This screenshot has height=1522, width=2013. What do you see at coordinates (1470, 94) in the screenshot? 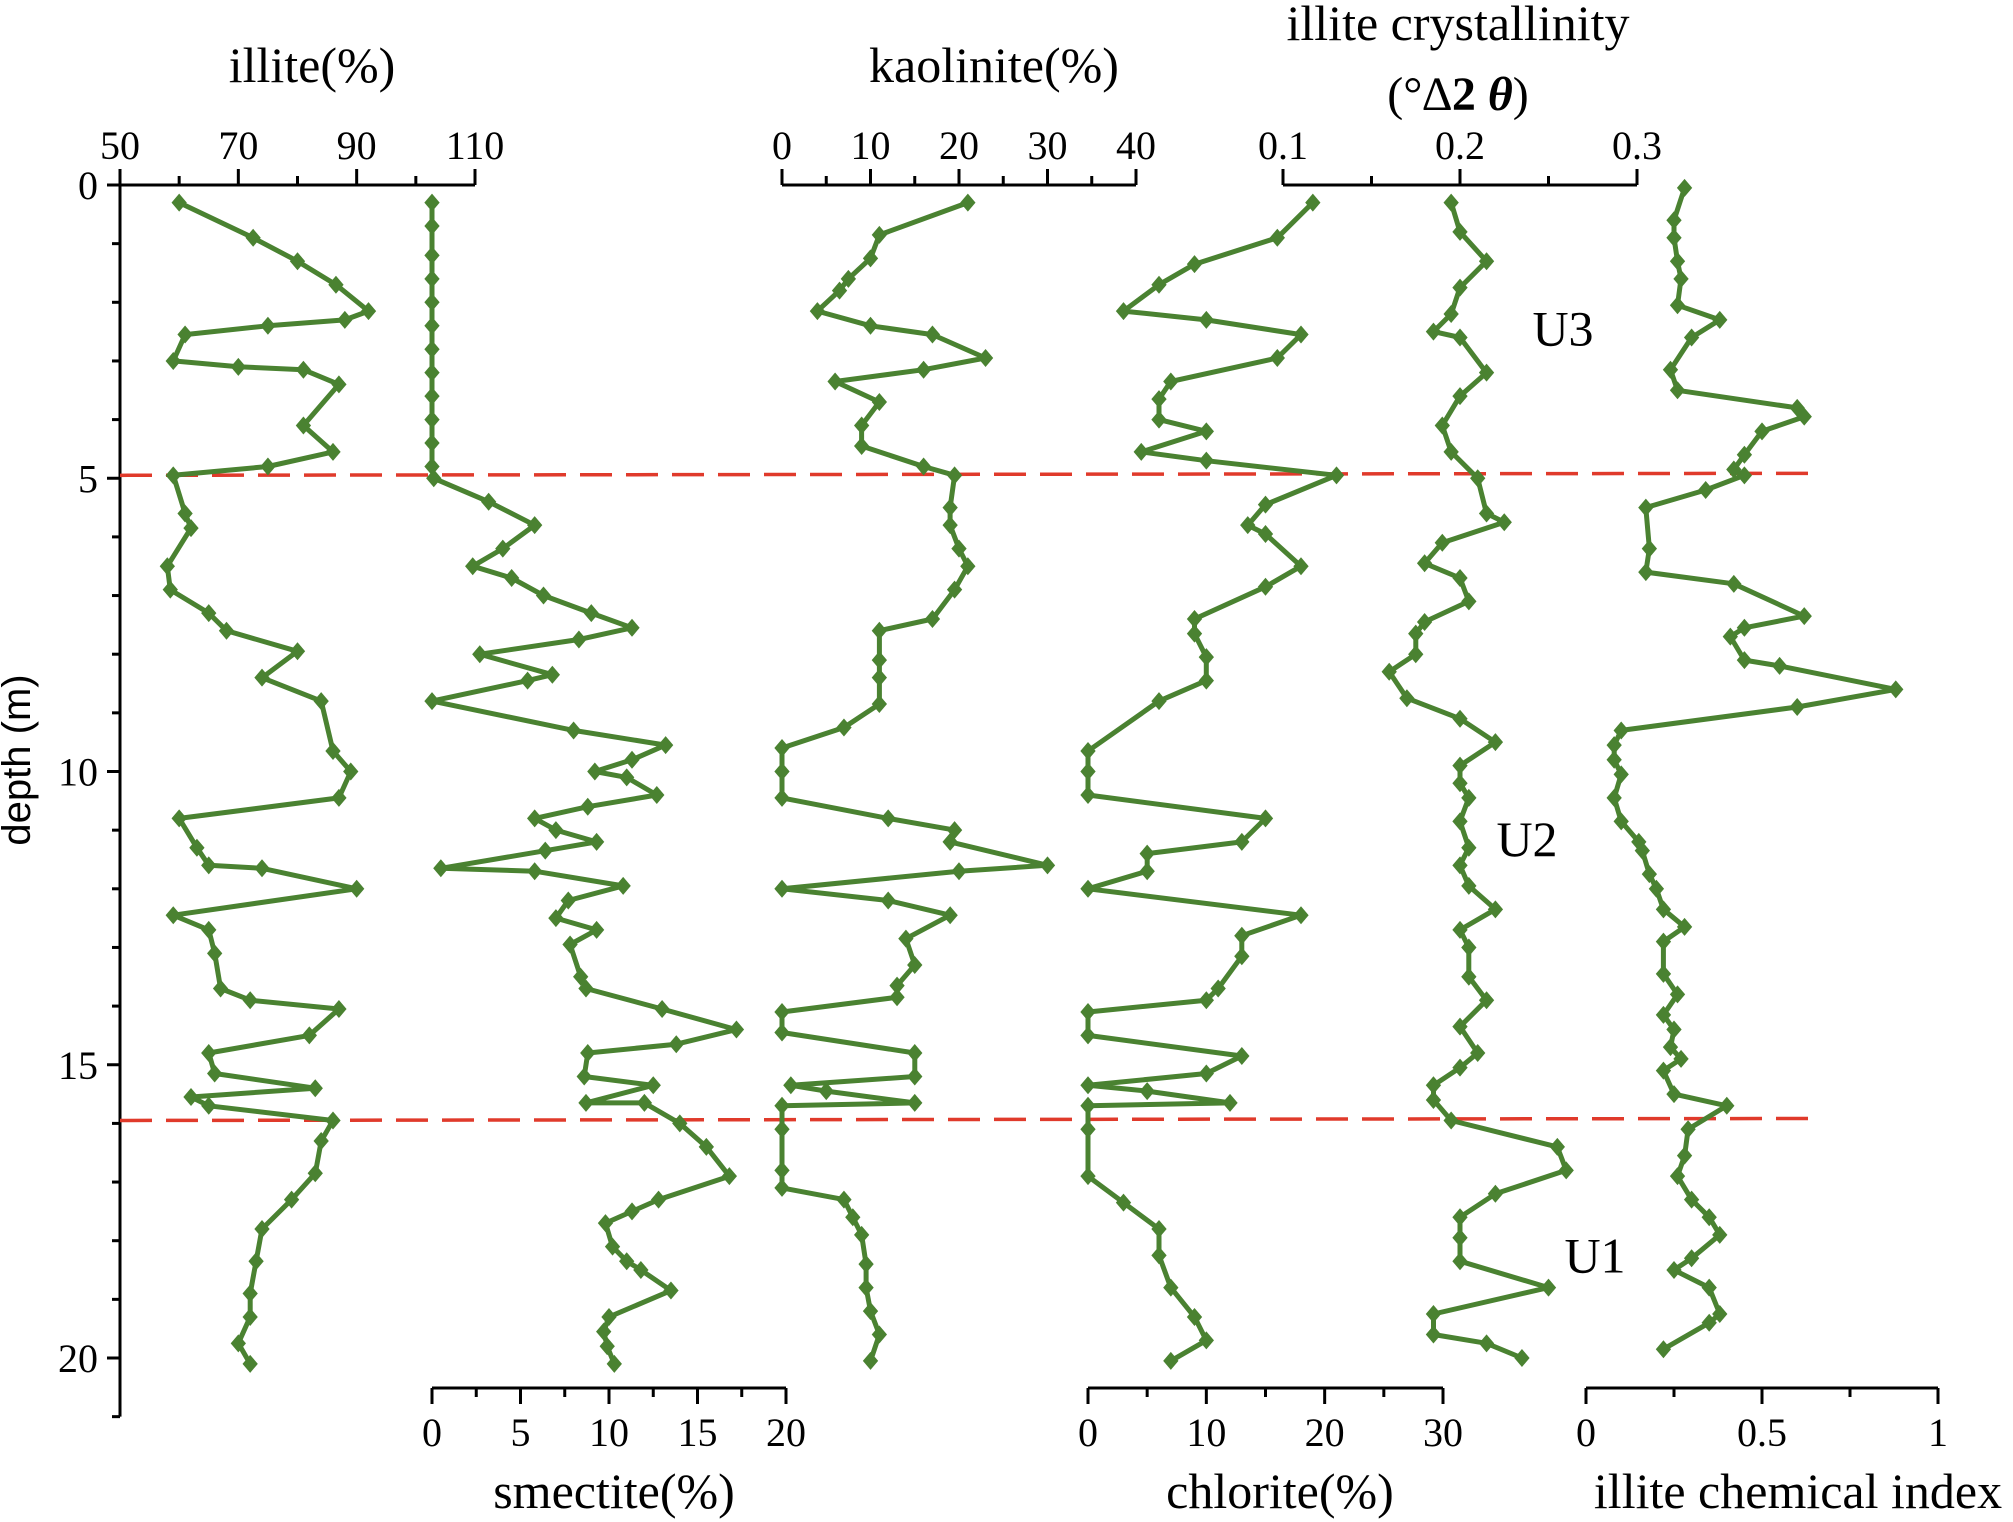
I see `unit-part-number: 2` at bounding box center [1470, 94].